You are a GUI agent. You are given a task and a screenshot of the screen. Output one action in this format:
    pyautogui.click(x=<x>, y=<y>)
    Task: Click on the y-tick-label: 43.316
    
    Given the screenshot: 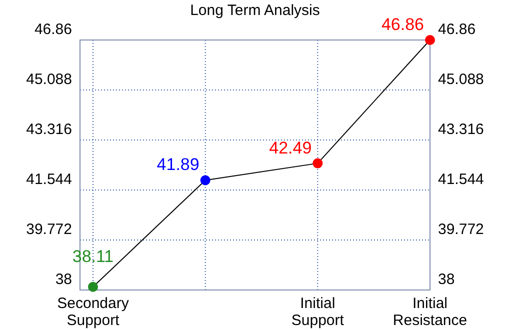 What is the action you would take?
    pyautogui.click(x=49, y=129)
    